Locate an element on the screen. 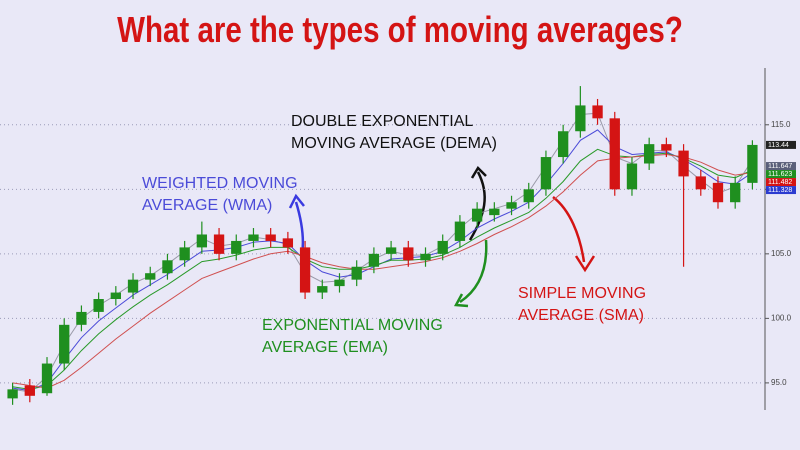 The image size is (800, 450). y-tick-label: 100.0 is located at coordinates (781, 317).